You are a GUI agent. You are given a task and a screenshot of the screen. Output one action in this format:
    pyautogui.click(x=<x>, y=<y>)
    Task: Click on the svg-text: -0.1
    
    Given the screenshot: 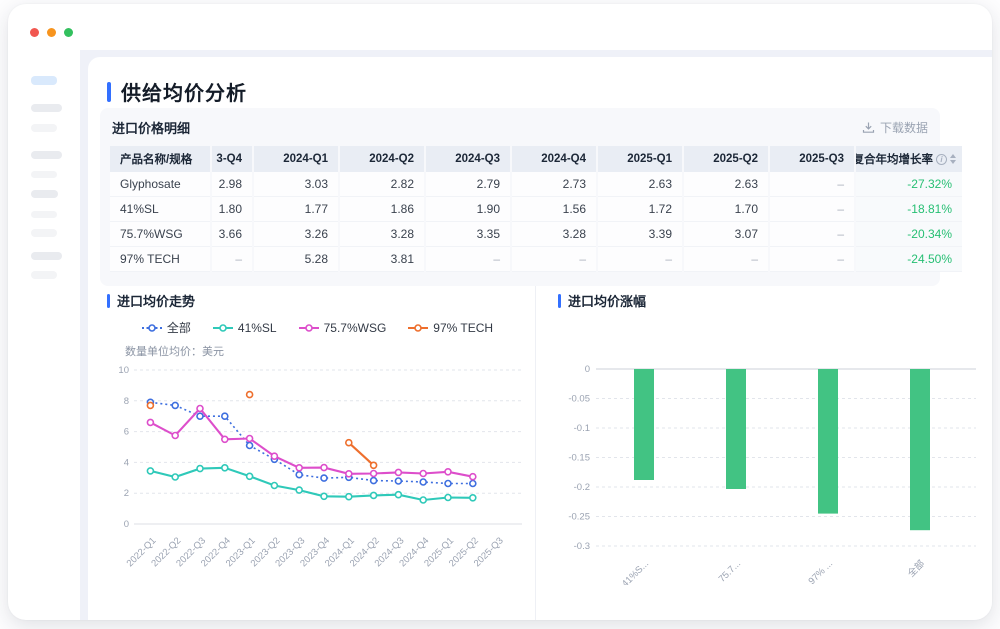 What is the action you would take?
    pyautogui.click(x=582, y=428)
    